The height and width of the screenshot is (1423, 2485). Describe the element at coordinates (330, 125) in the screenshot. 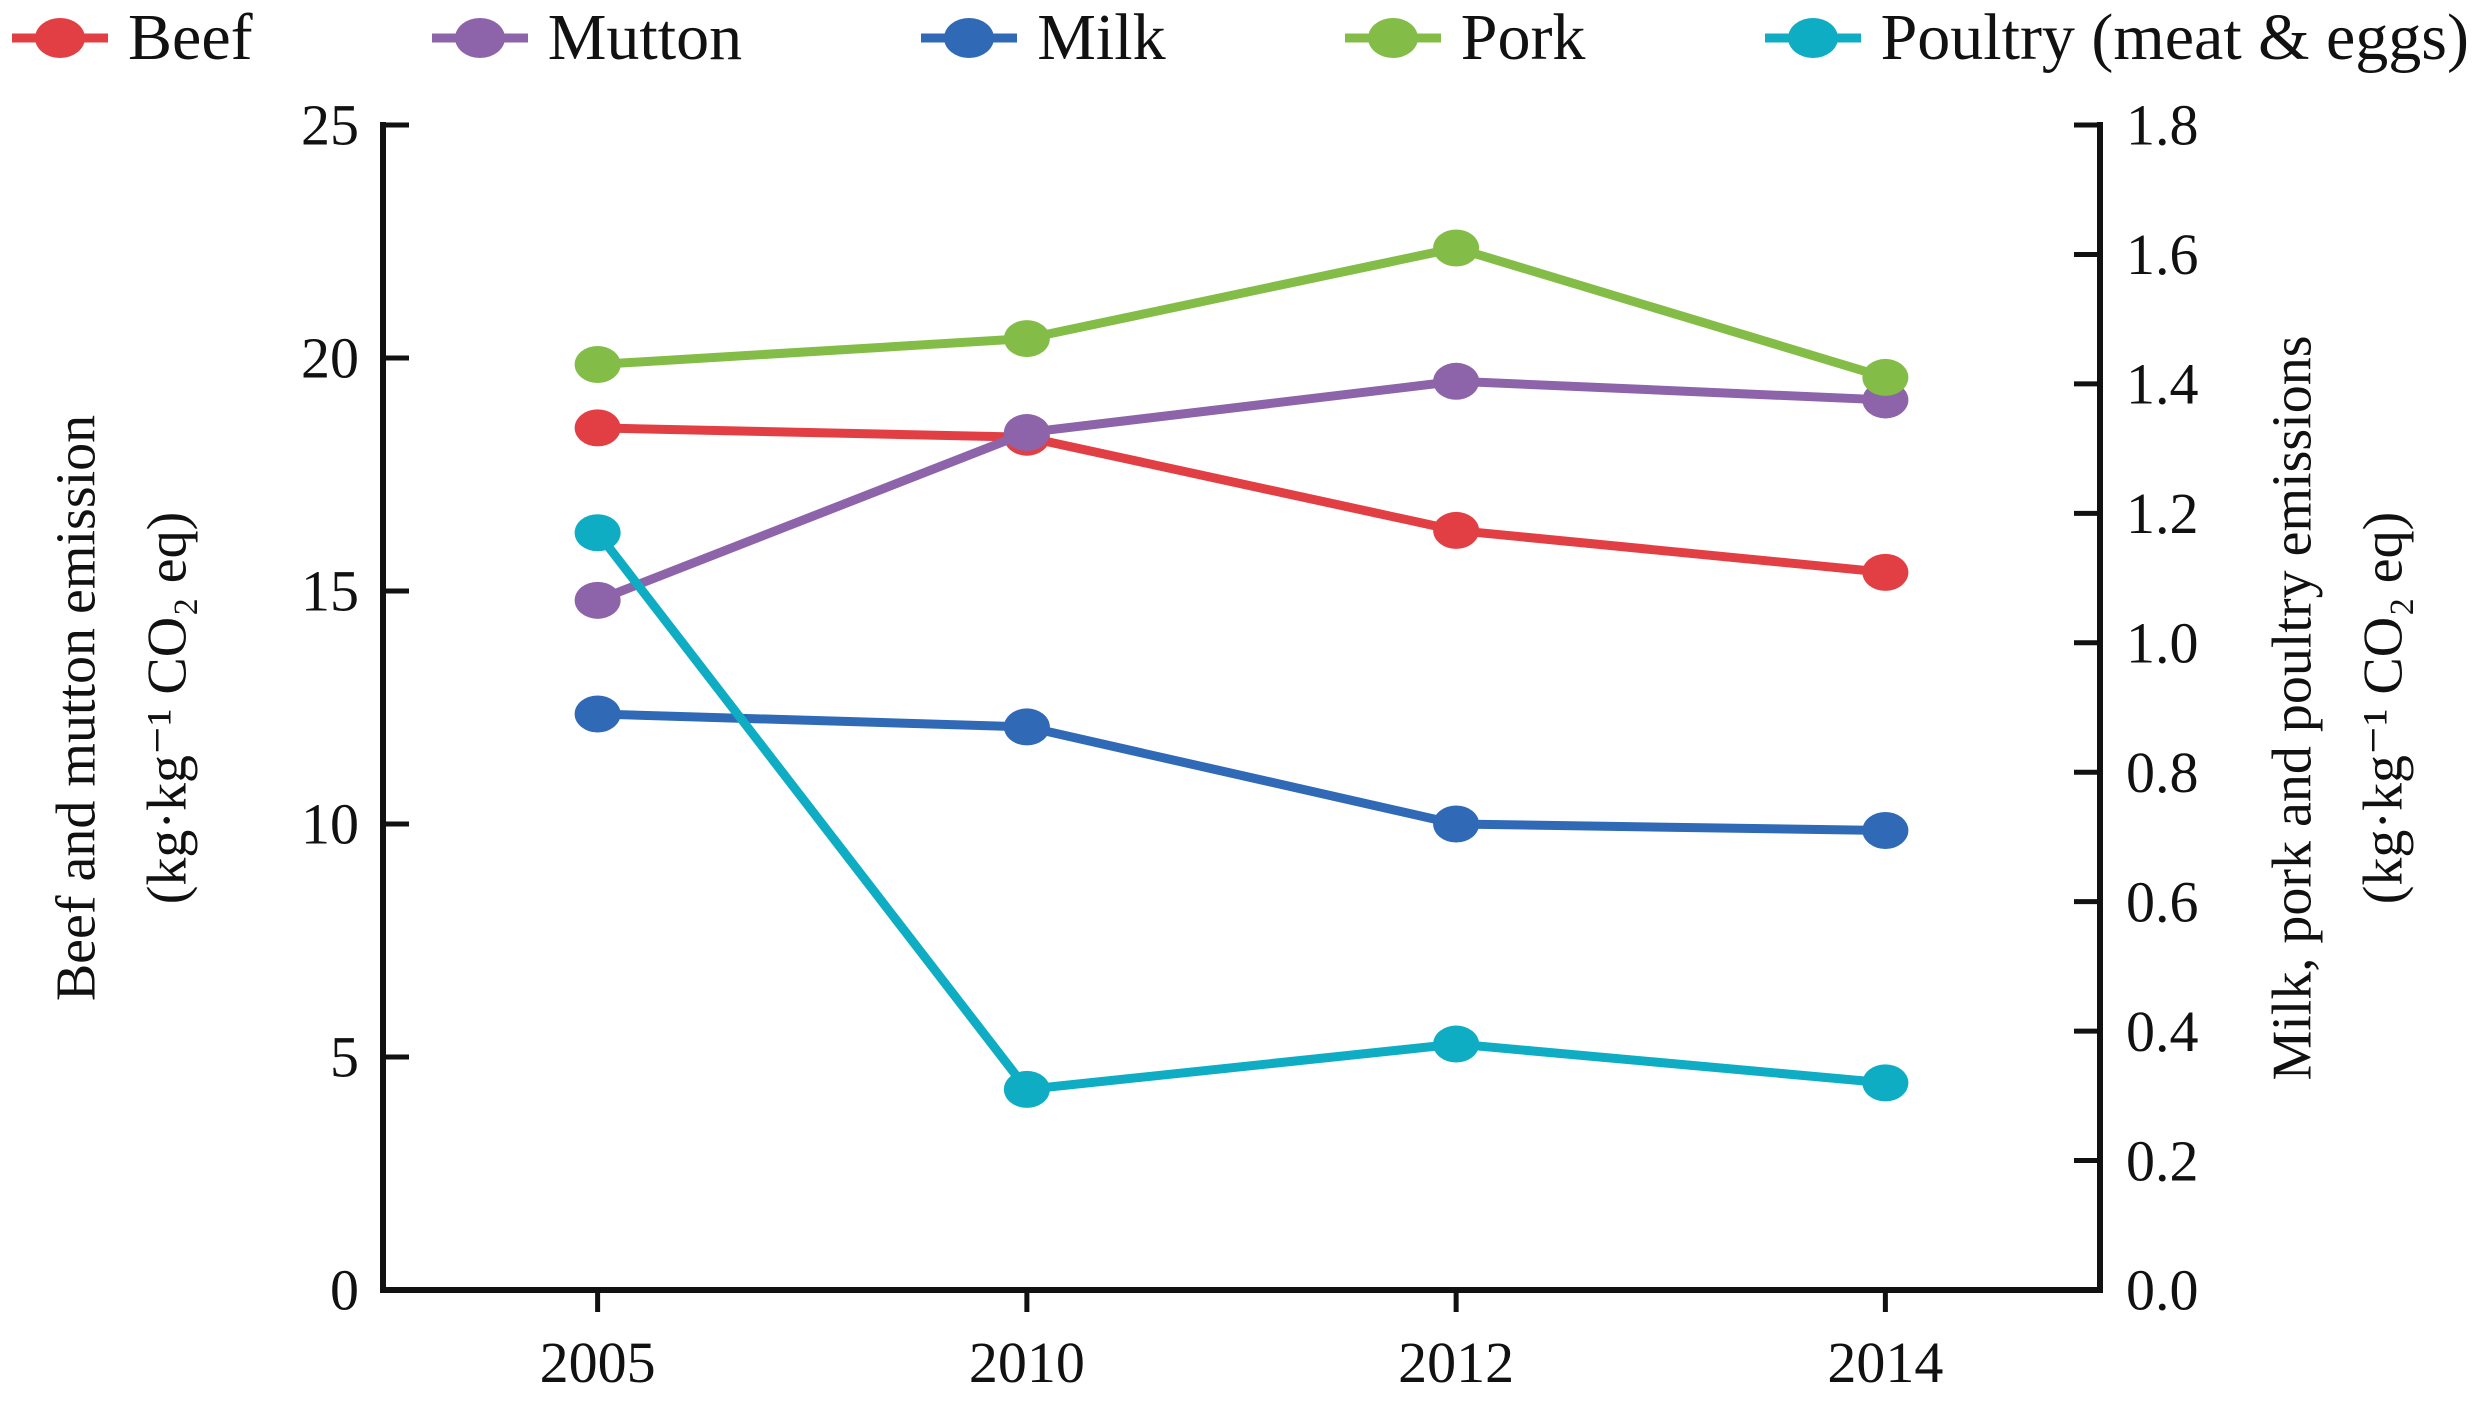

I see `left-axis-tick-label: 25` at that location.